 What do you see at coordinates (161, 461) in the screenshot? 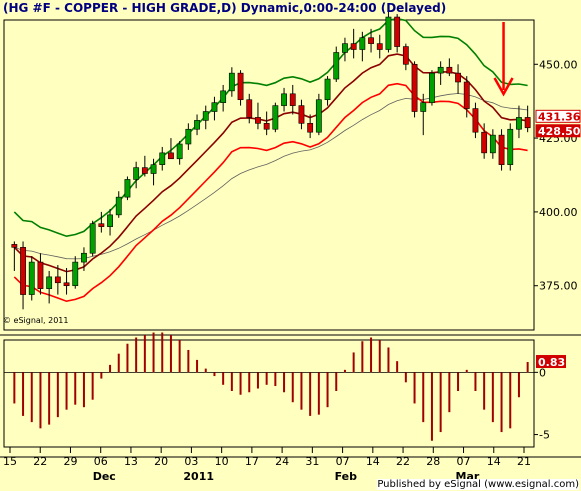
I see `x-tick-label: 20` at bounding box center [161, 461].